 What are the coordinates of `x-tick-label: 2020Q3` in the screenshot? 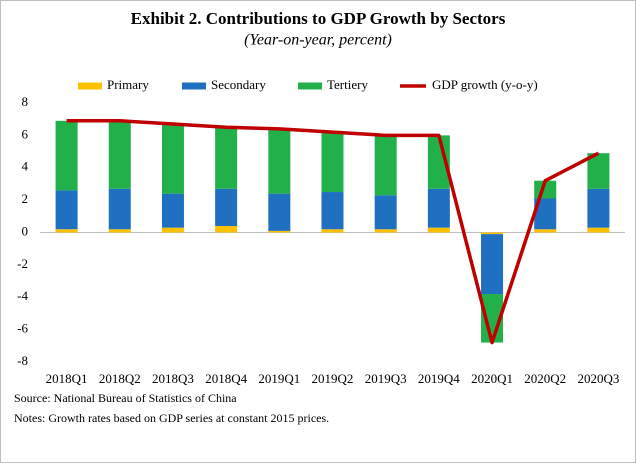 It's located at (598, 378).